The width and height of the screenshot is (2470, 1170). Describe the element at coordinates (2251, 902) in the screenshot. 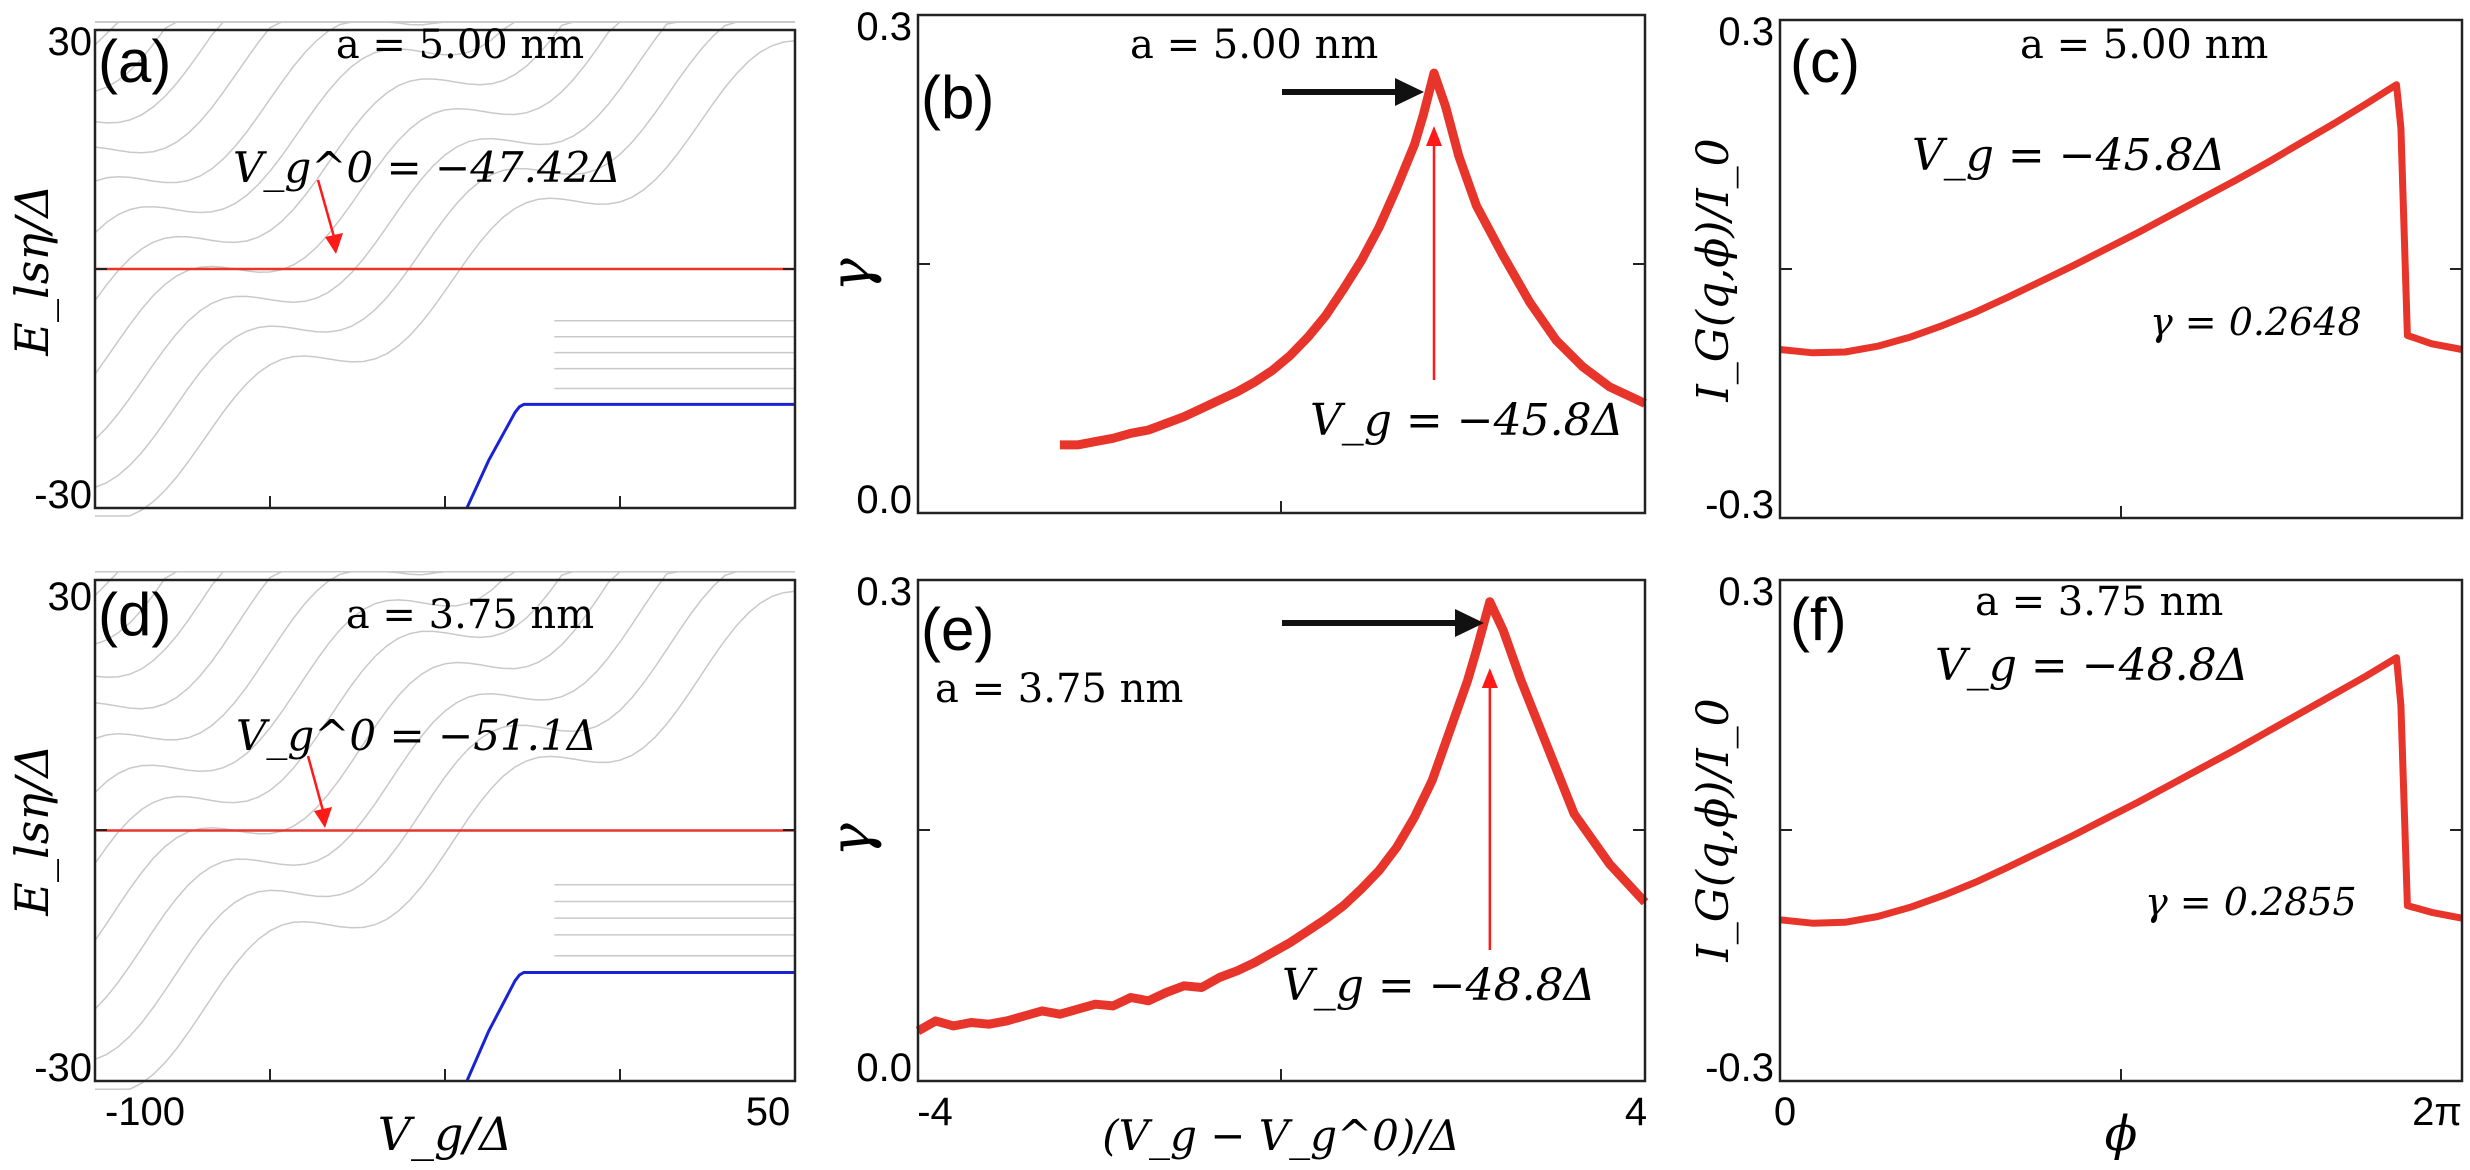

I see `gamma-annotation-f: γ = 0.2855` at that location.